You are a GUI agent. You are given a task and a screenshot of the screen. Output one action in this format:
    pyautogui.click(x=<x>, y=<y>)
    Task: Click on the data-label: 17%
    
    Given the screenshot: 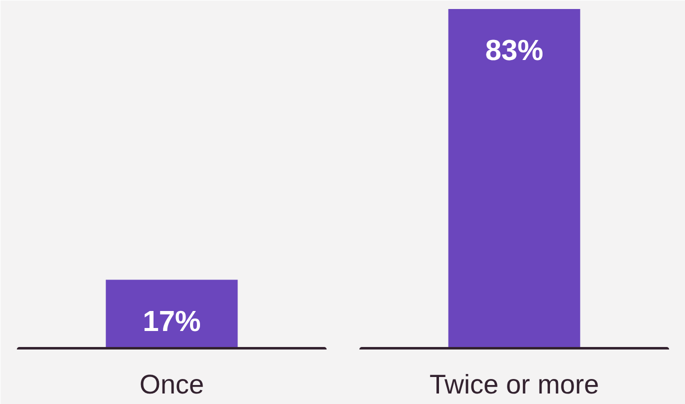 What is the action you would take?
    pyautogui.click(x=171, y=322)
    